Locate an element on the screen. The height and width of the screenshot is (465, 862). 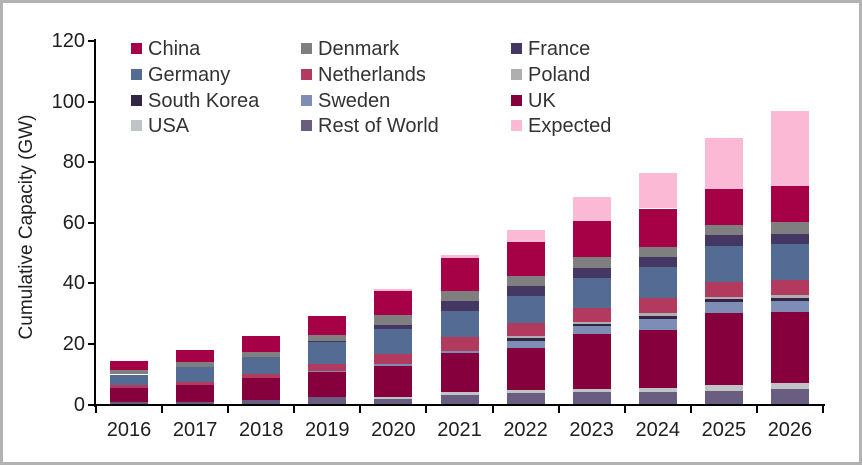
legend-label-rest-of-world: Rest of World is located at coordinates (378, 126).